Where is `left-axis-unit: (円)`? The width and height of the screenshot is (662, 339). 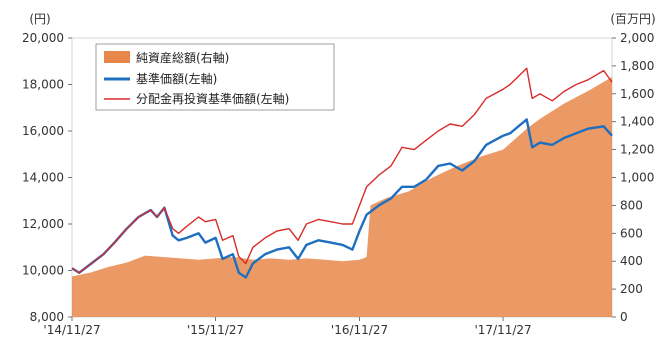 left-axis-unit: (円) is located at coordinates (39, 19).